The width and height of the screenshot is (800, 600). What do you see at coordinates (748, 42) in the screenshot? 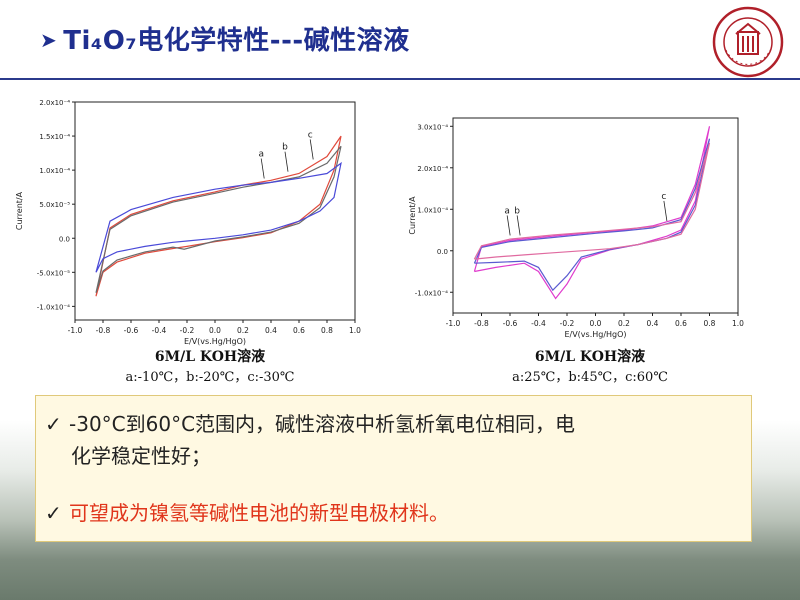
I see `sichuan-university-seal-icon` at bounding box center [748, 42].